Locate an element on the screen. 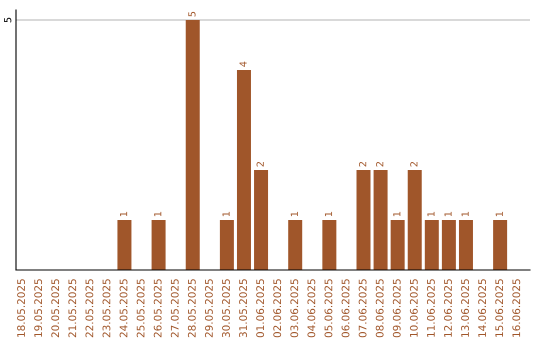  x-tick-label: 03.06.2025 is located at coordinates (294, 308).